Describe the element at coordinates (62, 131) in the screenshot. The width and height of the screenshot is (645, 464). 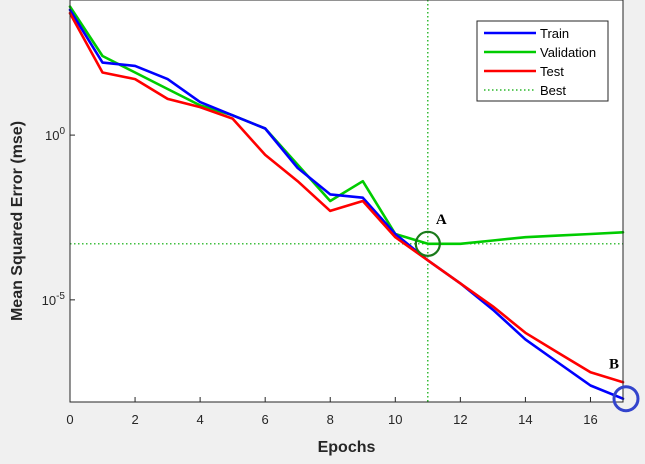
I see `y-tick-exponent: 0` at that location.